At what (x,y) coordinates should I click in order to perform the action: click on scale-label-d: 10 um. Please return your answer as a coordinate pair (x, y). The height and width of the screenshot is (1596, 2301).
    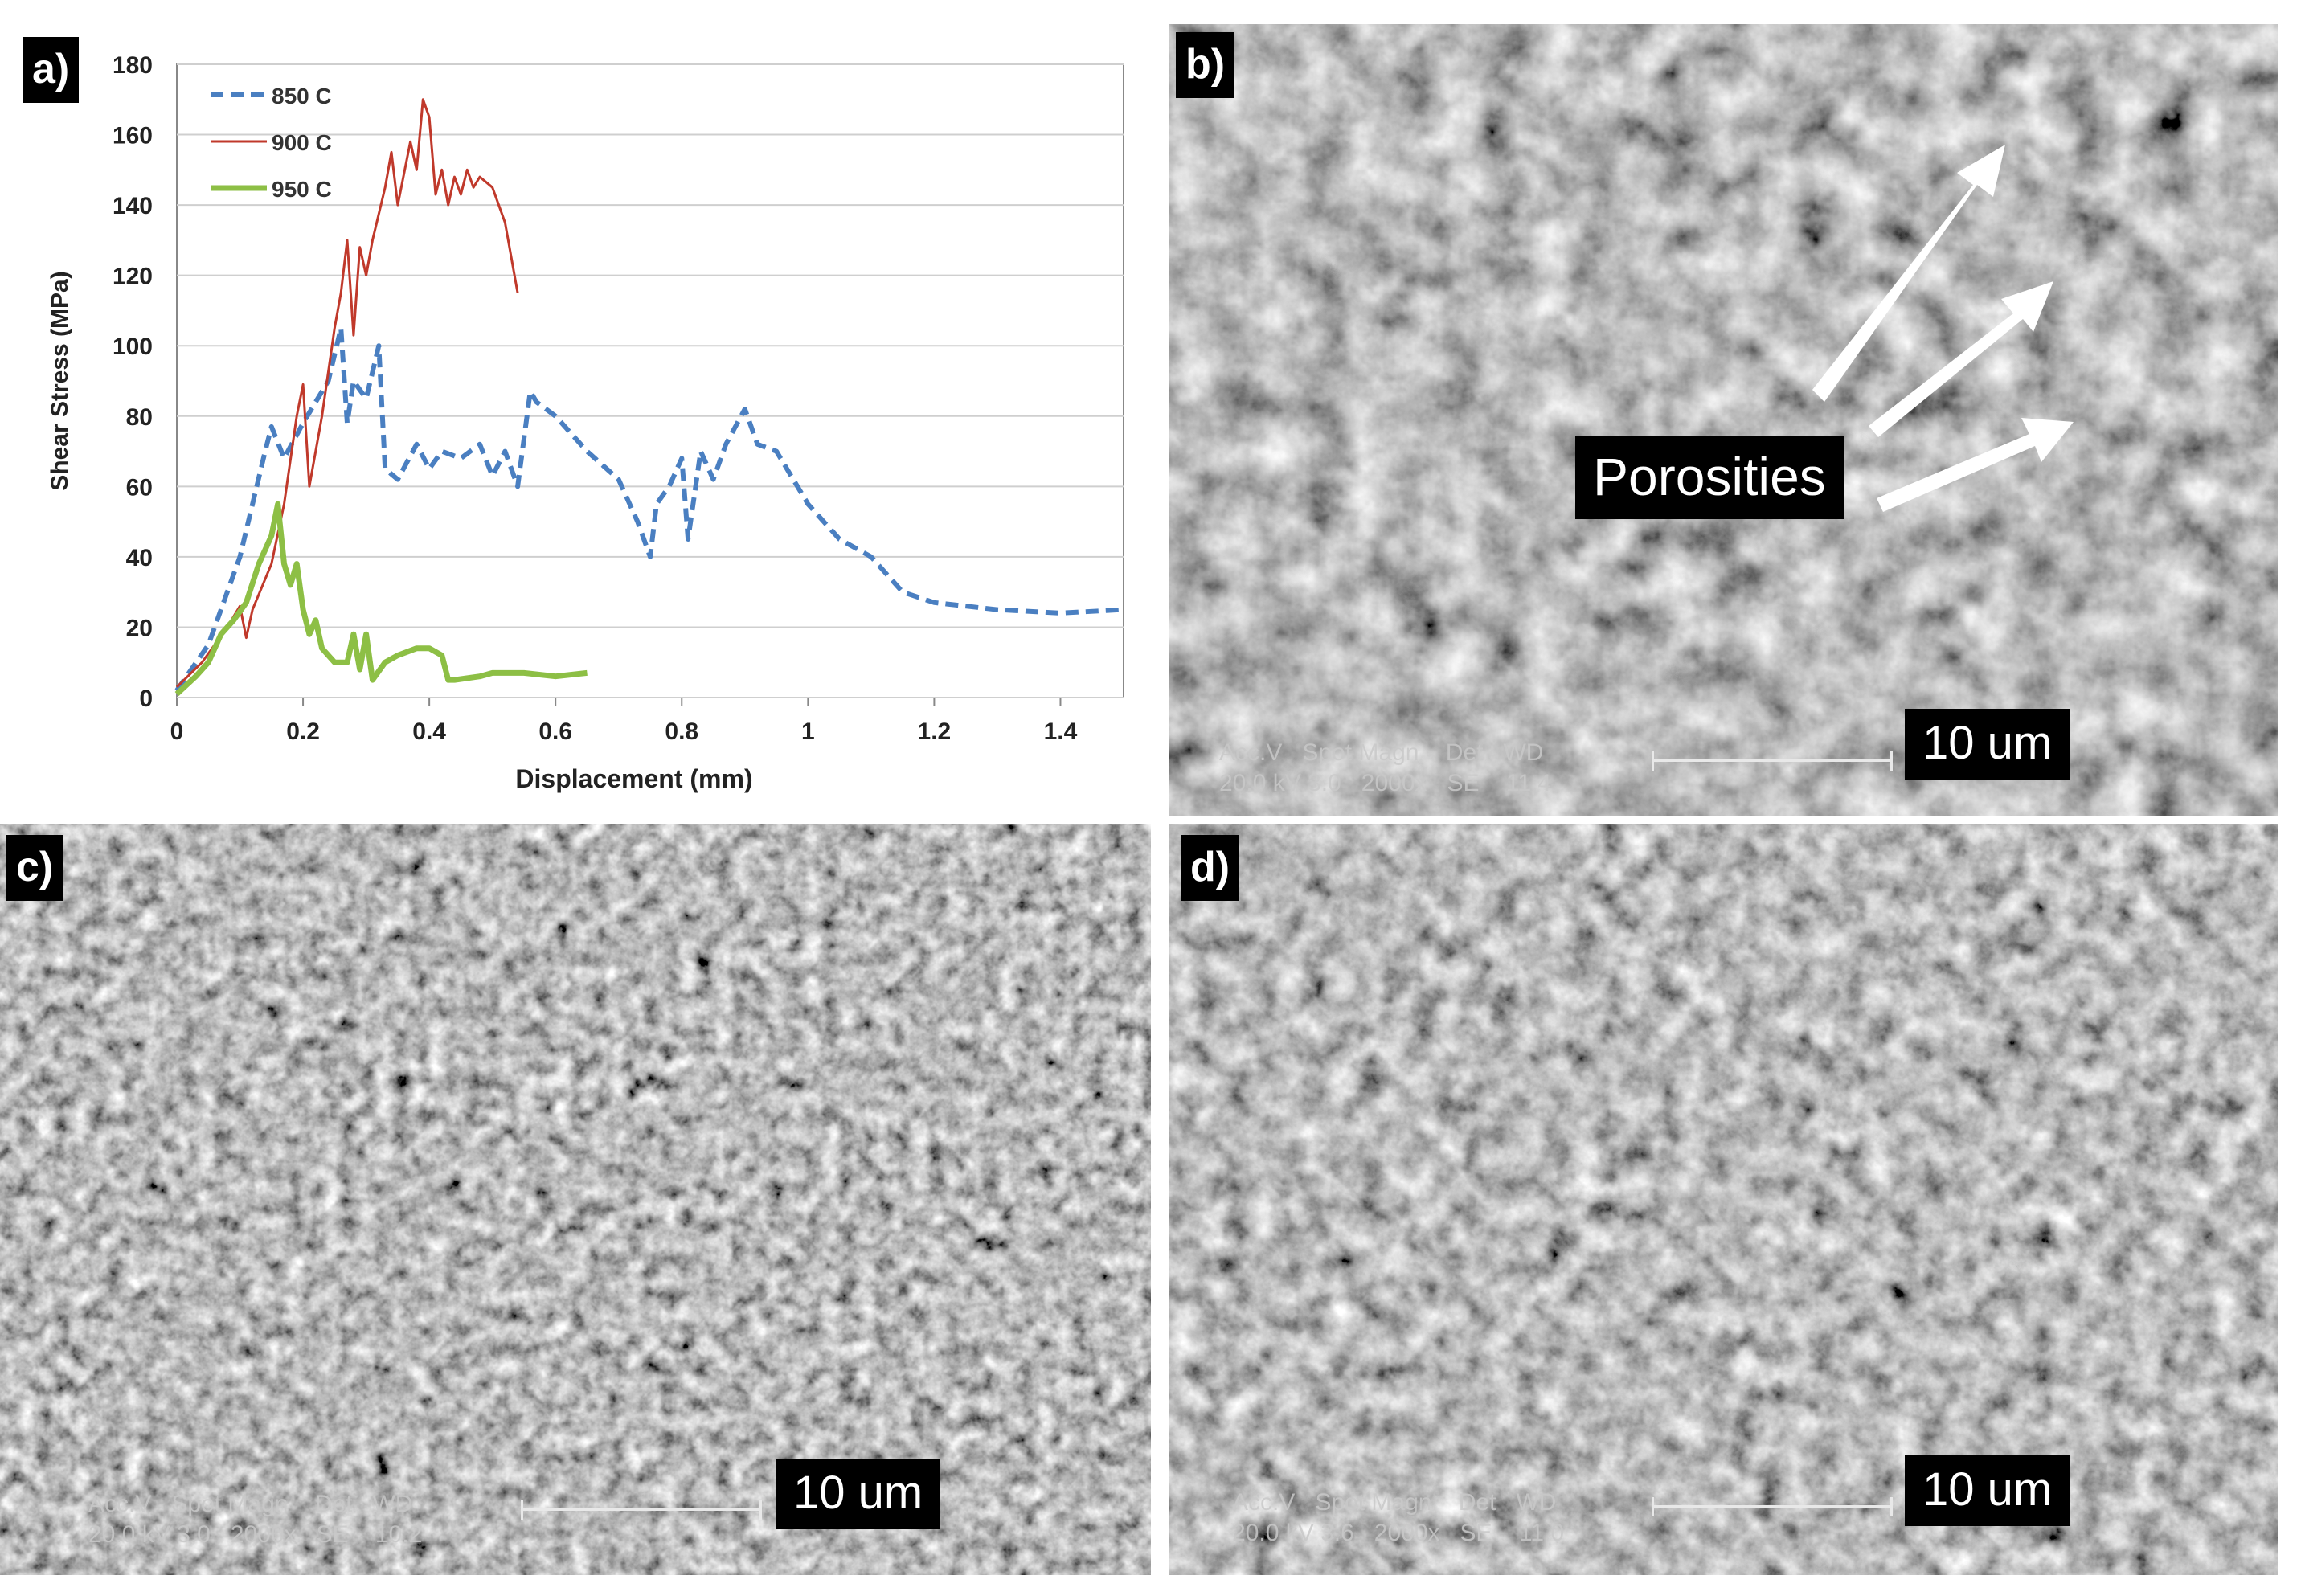
    Looking at the image, I should click on (1987, 1490).